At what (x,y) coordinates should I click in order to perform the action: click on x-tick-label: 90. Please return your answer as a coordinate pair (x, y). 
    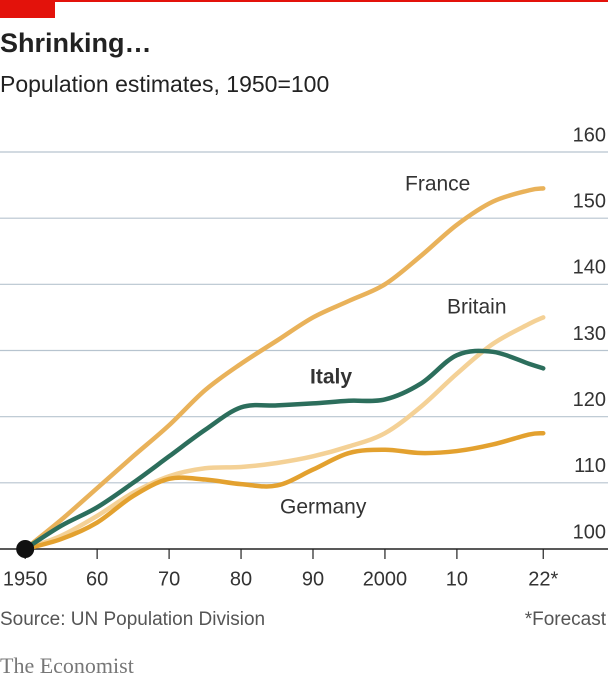
    Looking at the image, I should click on (313, 579).